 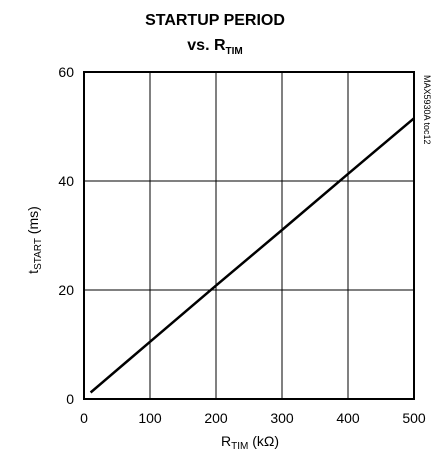 What do you see at coordinates (33, 272) in the screenshot?
I see `y-axis-label-main: t` at bounding box center [33, 272].